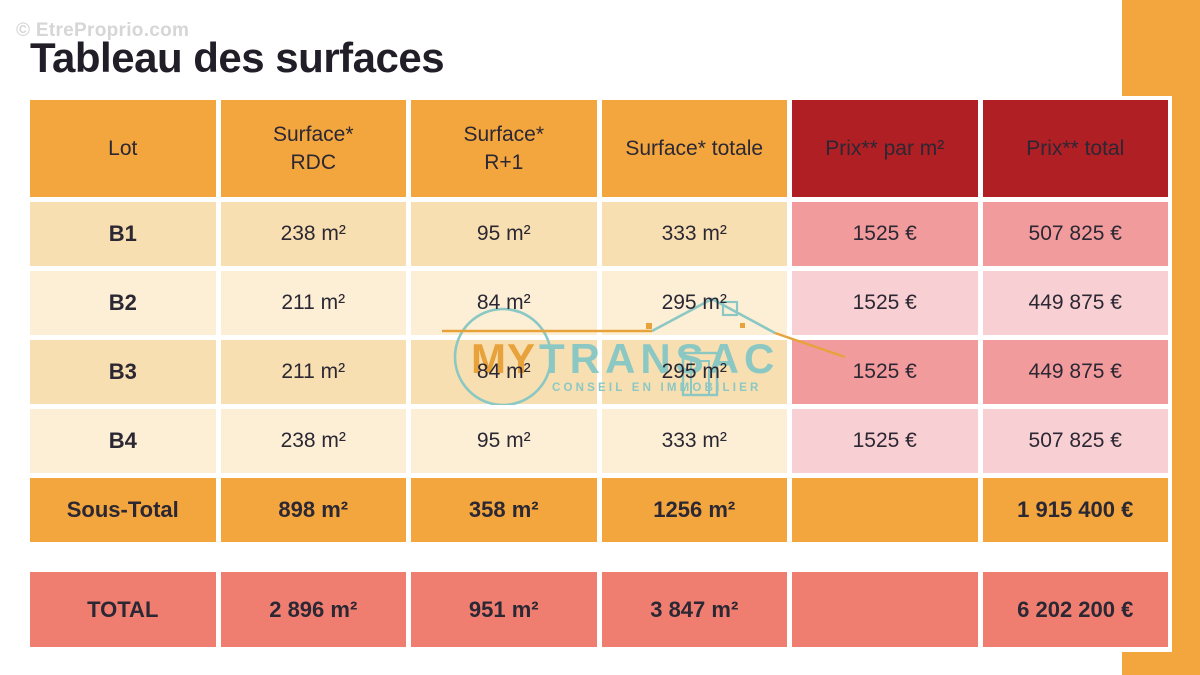 The height and width of the screenshot is (675, 1200). Describe the element at coordinates (885, 303) in the screenshot. I see `cell-prix-m2-b2: 1525 €` at that location.